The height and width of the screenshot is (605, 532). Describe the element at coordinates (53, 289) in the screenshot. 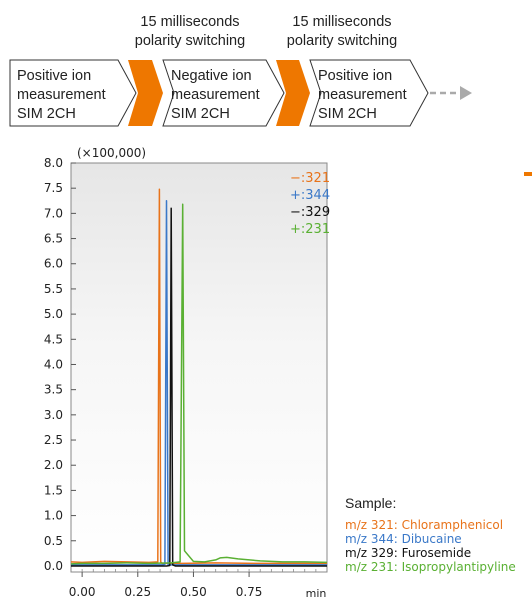

I see `y-tick-label: 5.5` at that location.